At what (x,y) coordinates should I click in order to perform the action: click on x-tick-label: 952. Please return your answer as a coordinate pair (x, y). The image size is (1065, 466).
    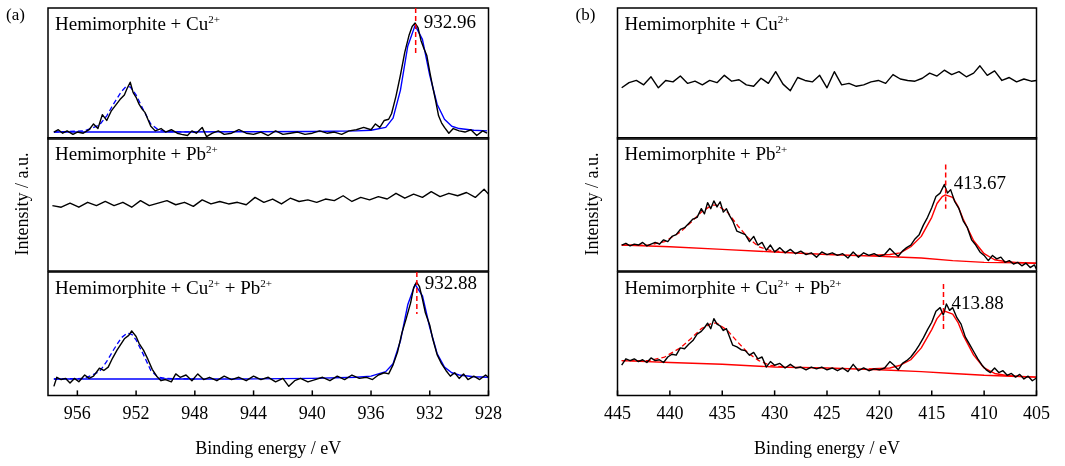
    Looking at the image, I should click on (136, 412).